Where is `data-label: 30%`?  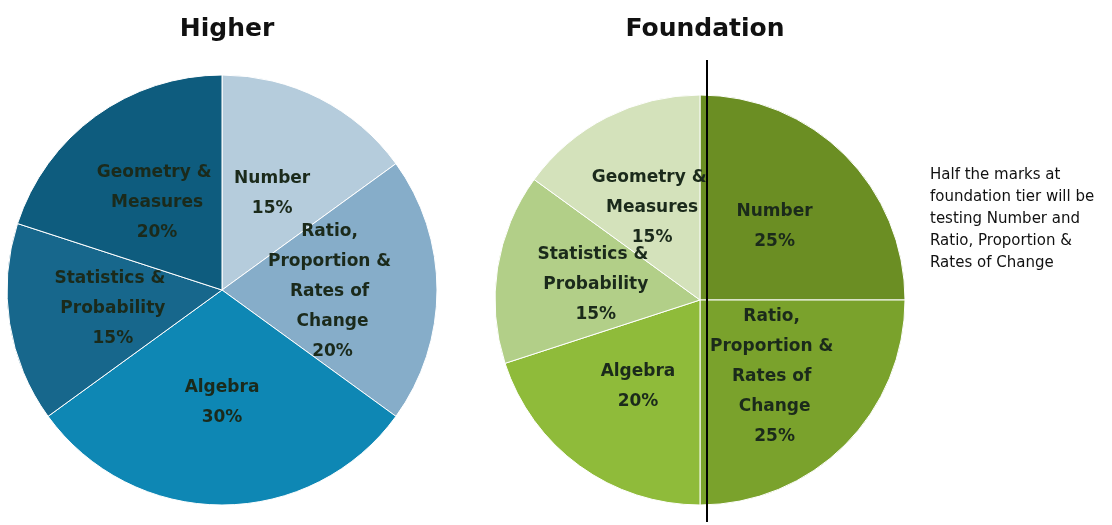
data-label: 30% is located at coordinates (222, 415).